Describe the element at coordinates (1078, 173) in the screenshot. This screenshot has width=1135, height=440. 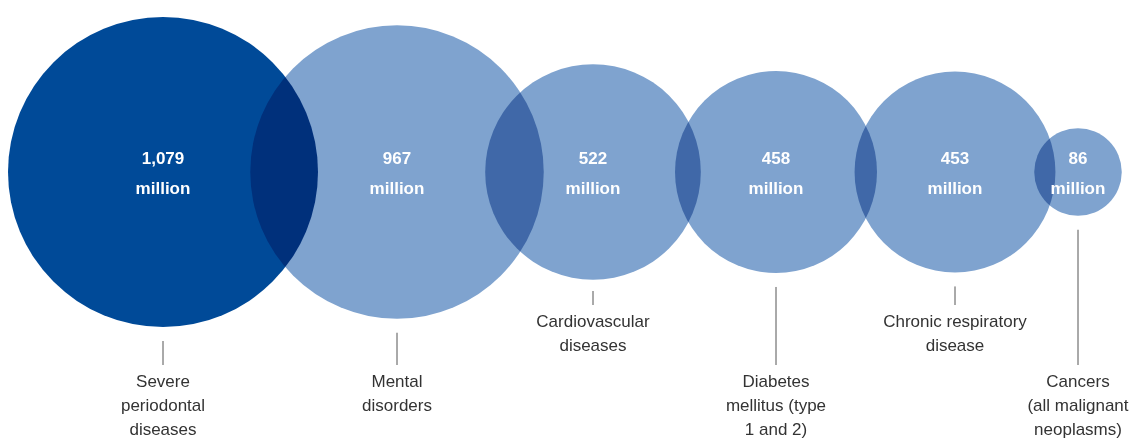
I see `data-label: 86 million` at that location.